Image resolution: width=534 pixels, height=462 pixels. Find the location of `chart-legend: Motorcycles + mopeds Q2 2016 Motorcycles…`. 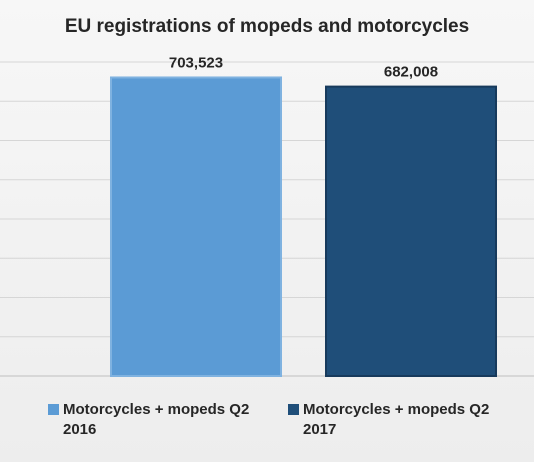

chart-legend: Motorcycles + mopeds Q2 2016 Motorcycles… is located at coordinates (267, 425).